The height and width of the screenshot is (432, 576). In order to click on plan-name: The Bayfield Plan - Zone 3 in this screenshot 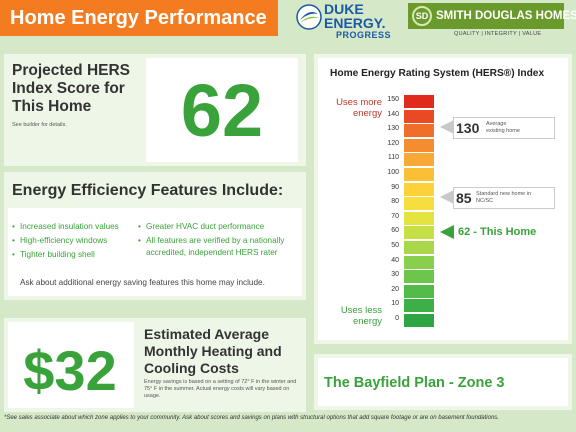, I will do `click(414, 383)`.